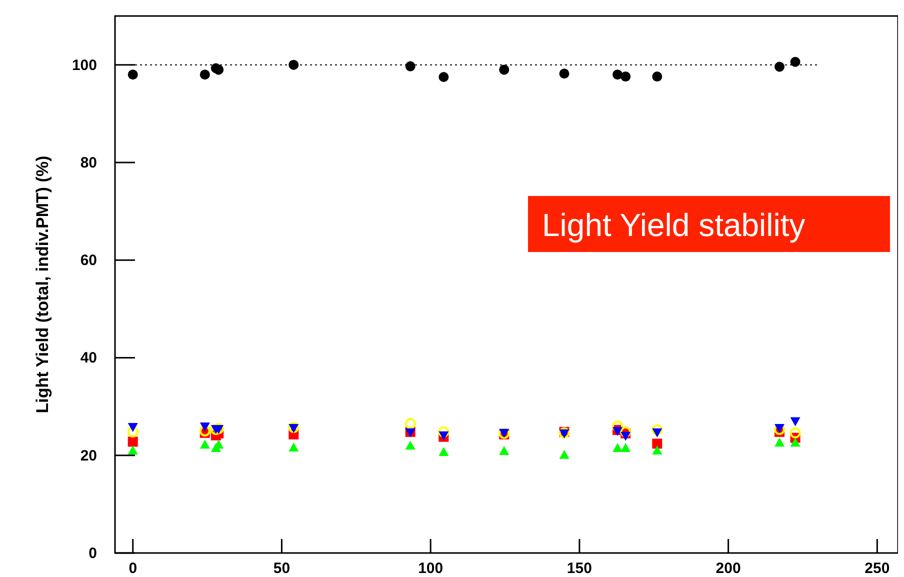 The image size is (904, 577). Describe the element at coordinates (133, 568) in the screenshot. I see `x-tick-label: 0` at that location.